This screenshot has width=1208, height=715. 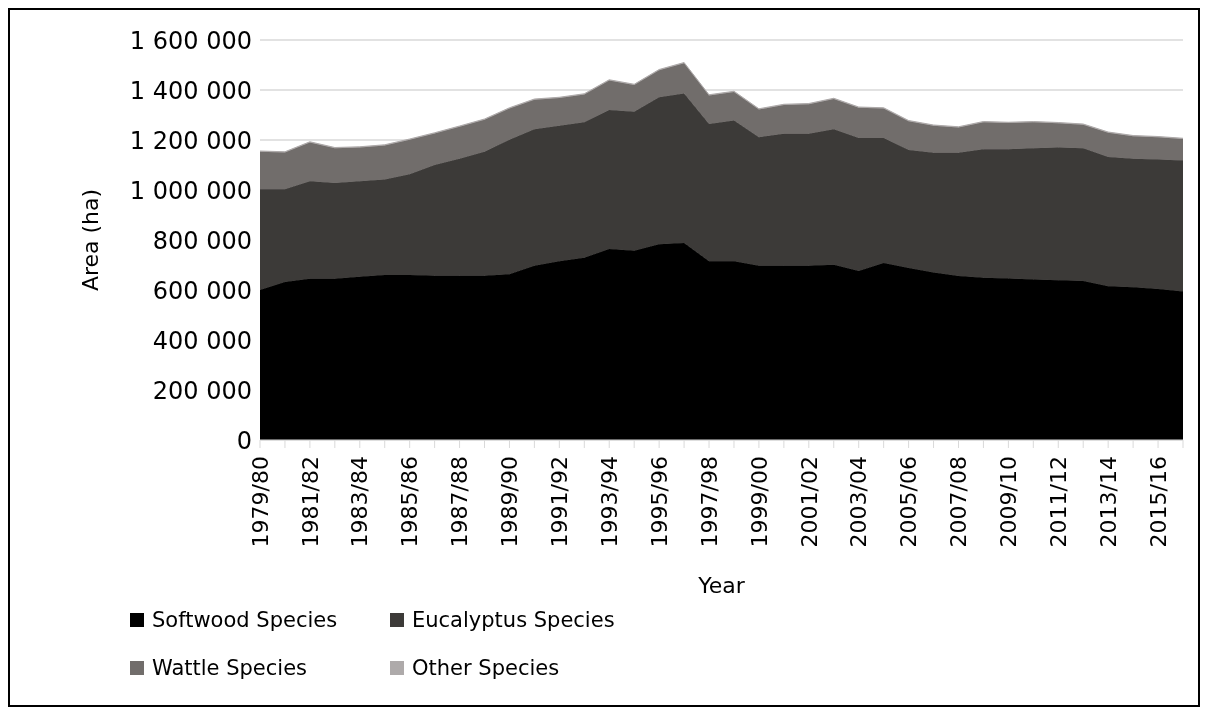 What do you see at coordinates (759, 502) in the screenshot?
I see `x-tick-label: 1999/00` at bounding box center [759, 502].